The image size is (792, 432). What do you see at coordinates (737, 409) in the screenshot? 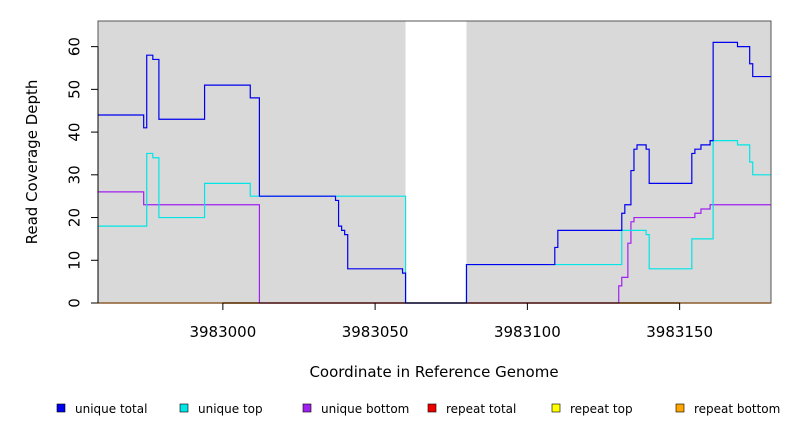
I see `legend-label: repeat bottom` at bounding box center [737, 409].